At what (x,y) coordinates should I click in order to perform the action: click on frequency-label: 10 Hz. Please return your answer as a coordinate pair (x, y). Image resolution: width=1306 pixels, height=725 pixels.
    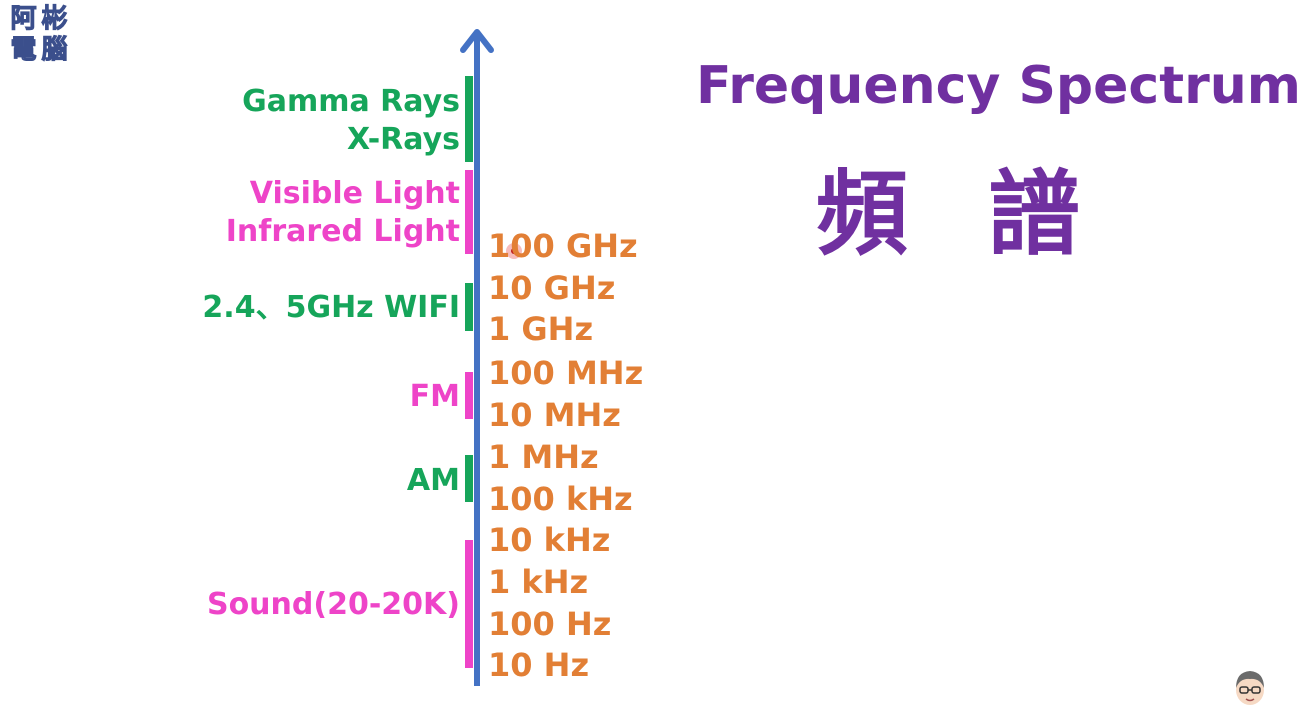
    Looking at the image, I should click on (539, 665).